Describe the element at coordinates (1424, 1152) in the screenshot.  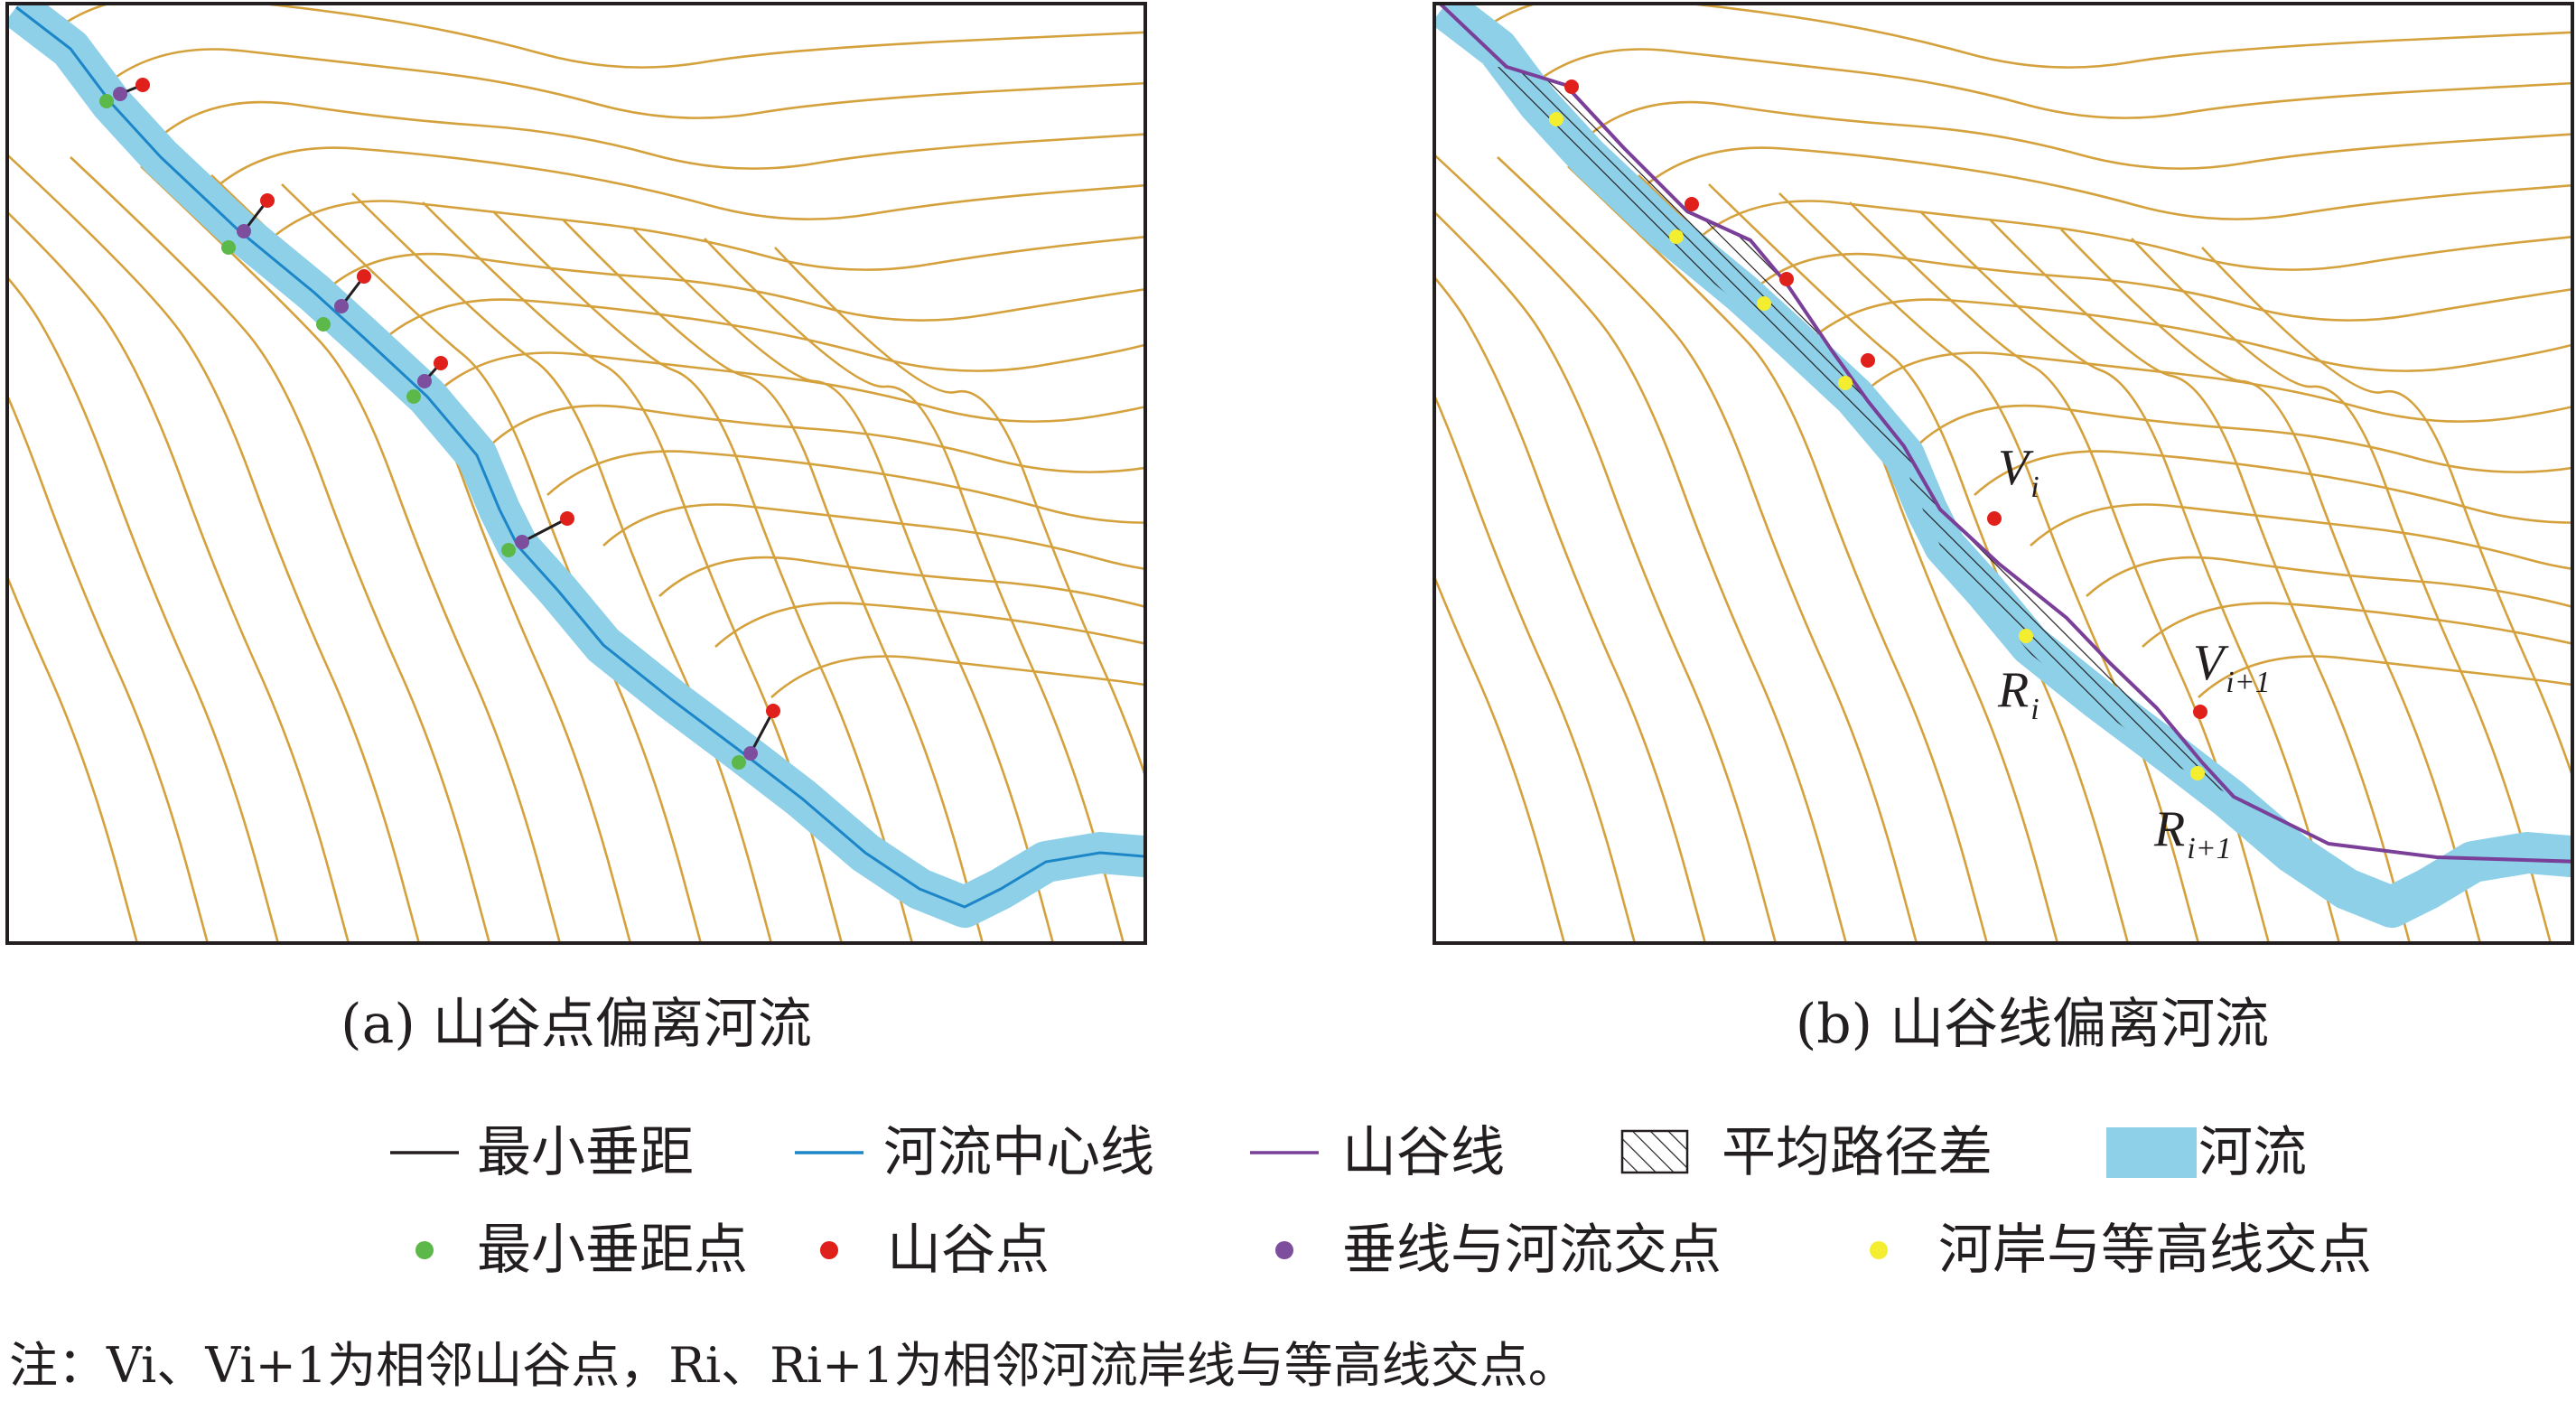
I see `legend-valley-line-label: 山谷线` at that location.